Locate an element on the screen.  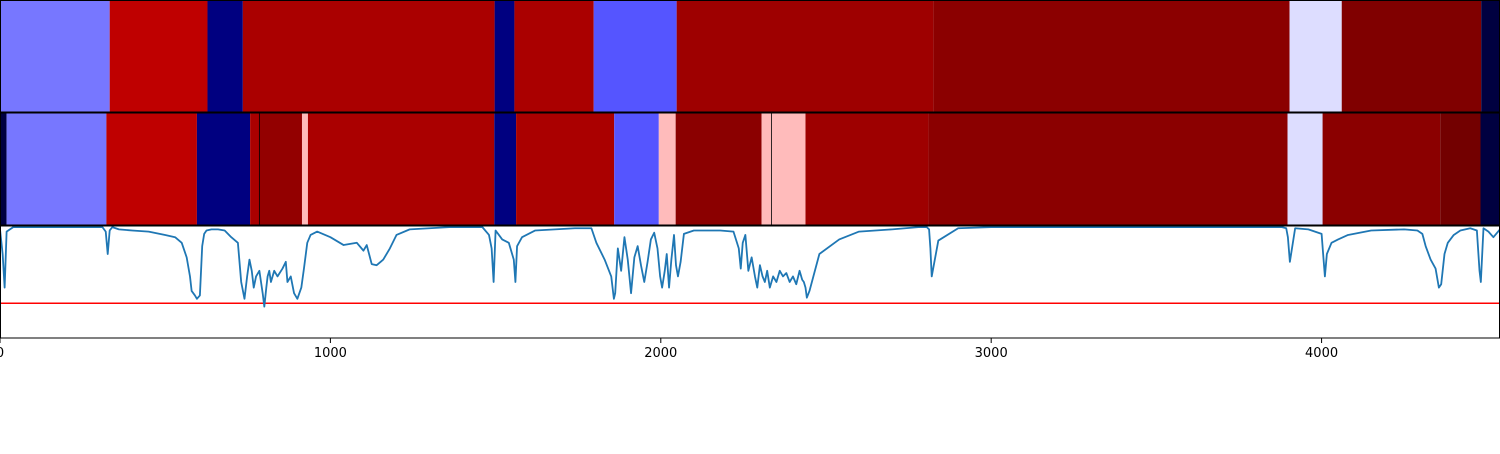
x-tick-label-2: 2000 is located at coordinates (660, 353).